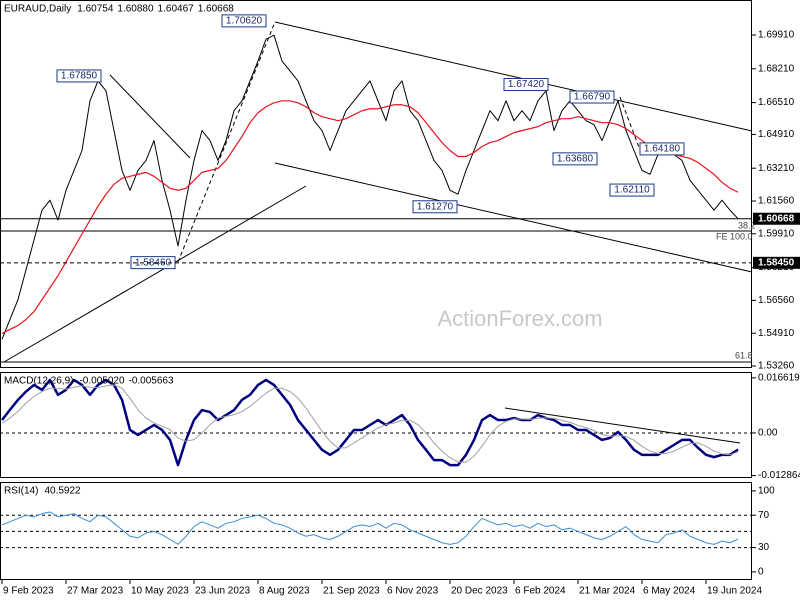  Describe the element at coordinates (734, 236) in the screenshot. I see `level-label: FE 100.0` at that location.